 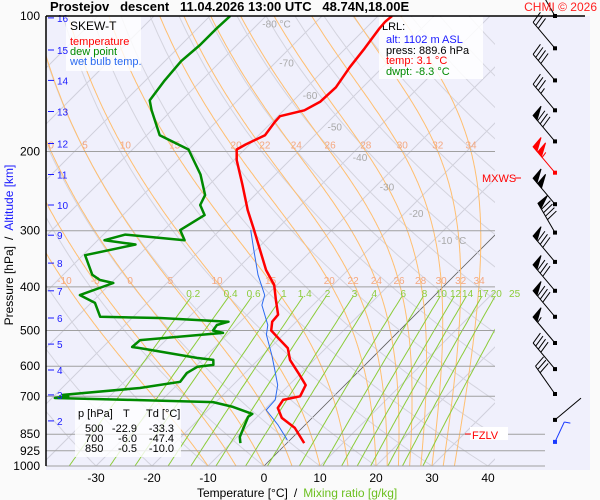 What do you see at coordinates (9, 198) in the screenshot?
I see `y-title-altitude: Altitude [km]` at bounding box center [9, 198].